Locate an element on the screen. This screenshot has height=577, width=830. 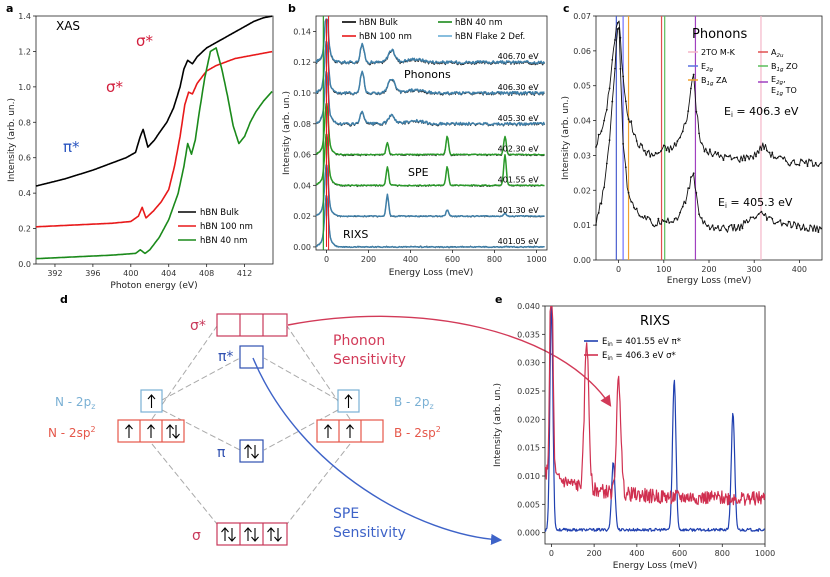
energy-label-4: 401.55 eV is located at coordinates (518, 179).